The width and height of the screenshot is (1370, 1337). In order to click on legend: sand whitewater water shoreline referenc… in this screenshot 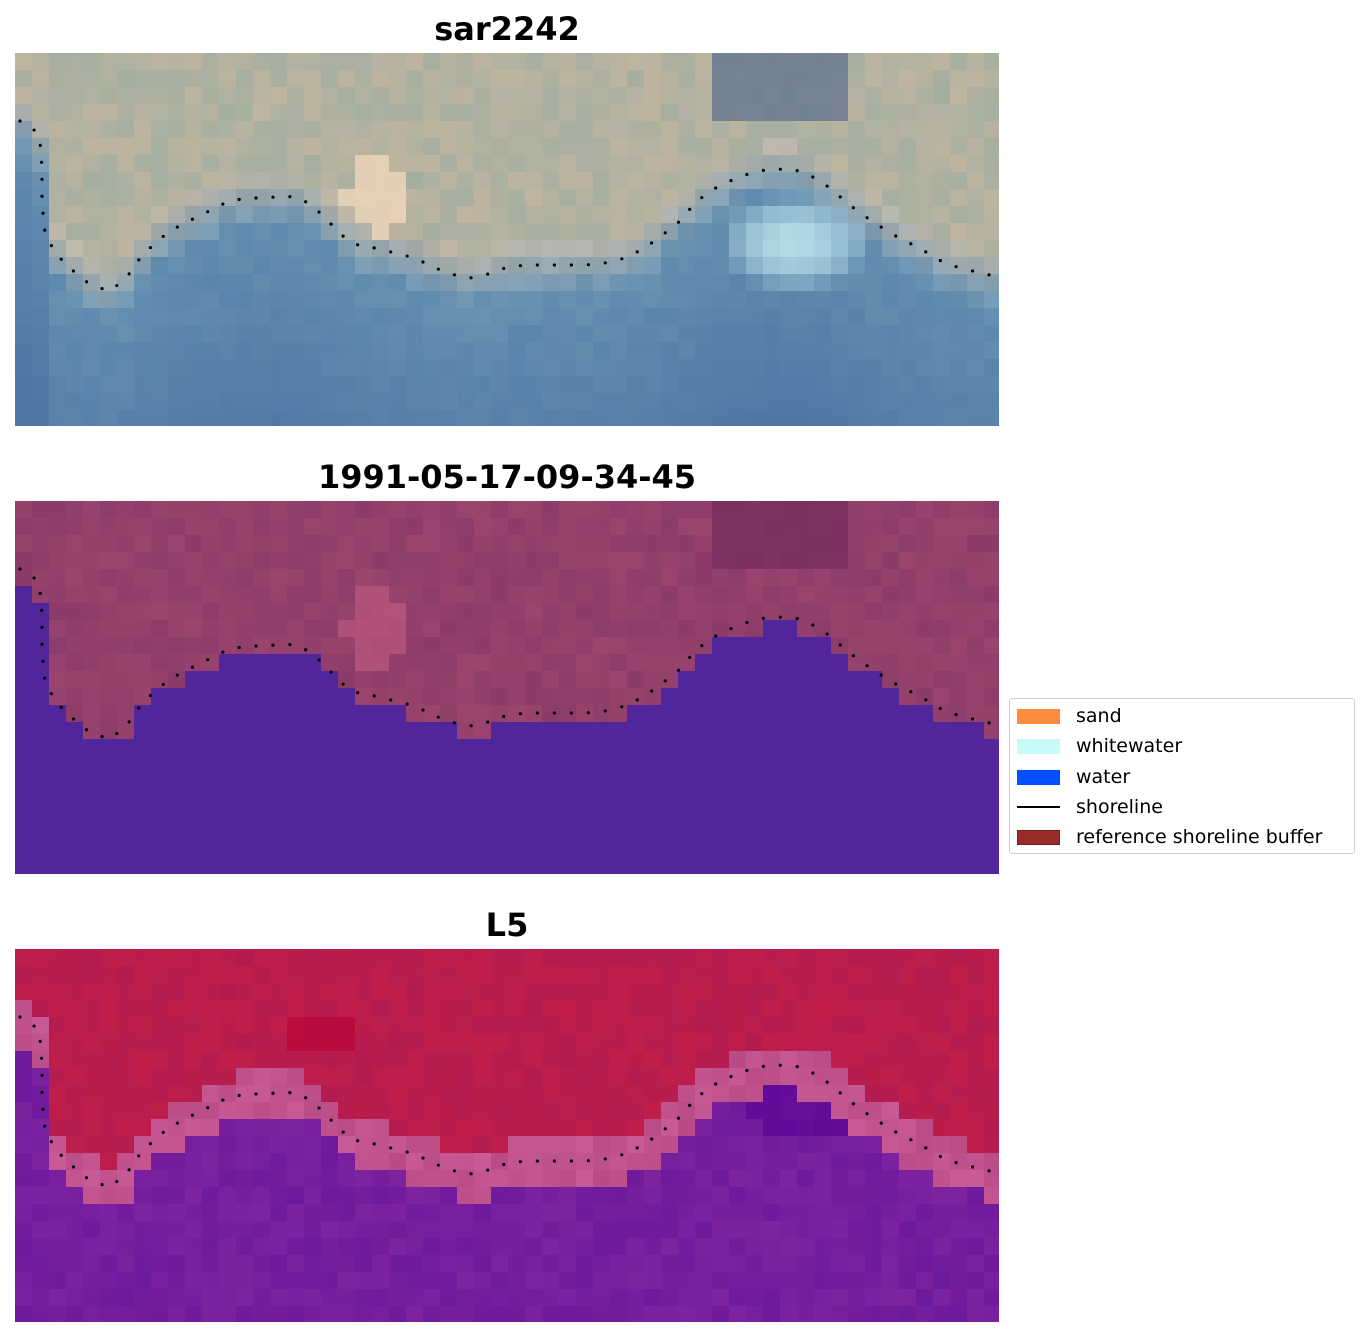, I will do `click(1182, 776)`.